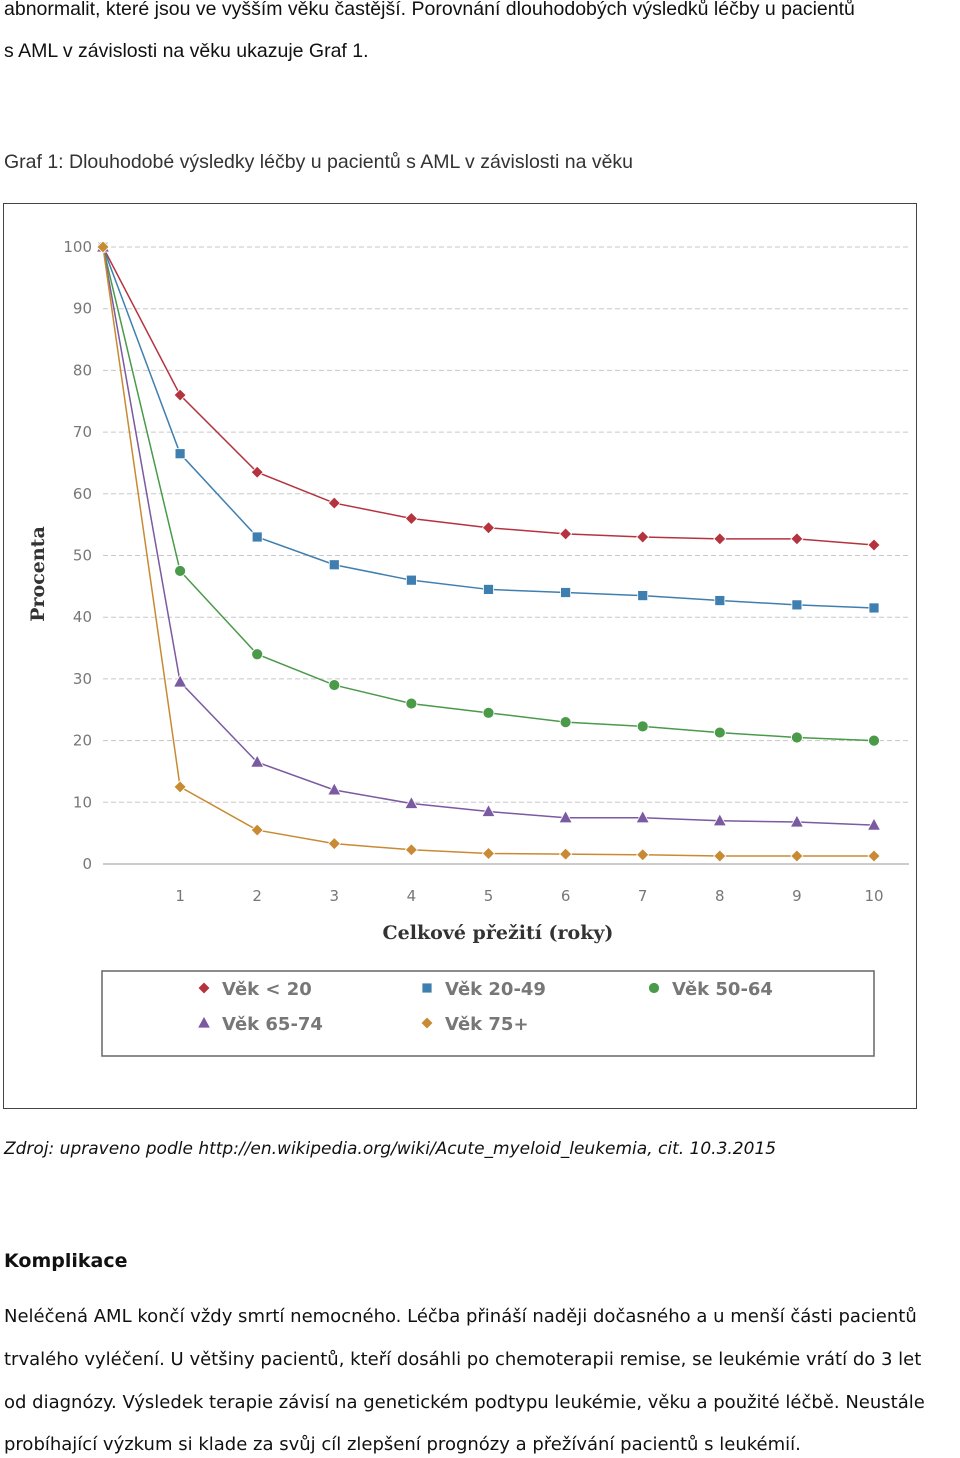 This screenshot has width=960, height=1458. I want to click on y-tick-label: 80, so click(82, 370).